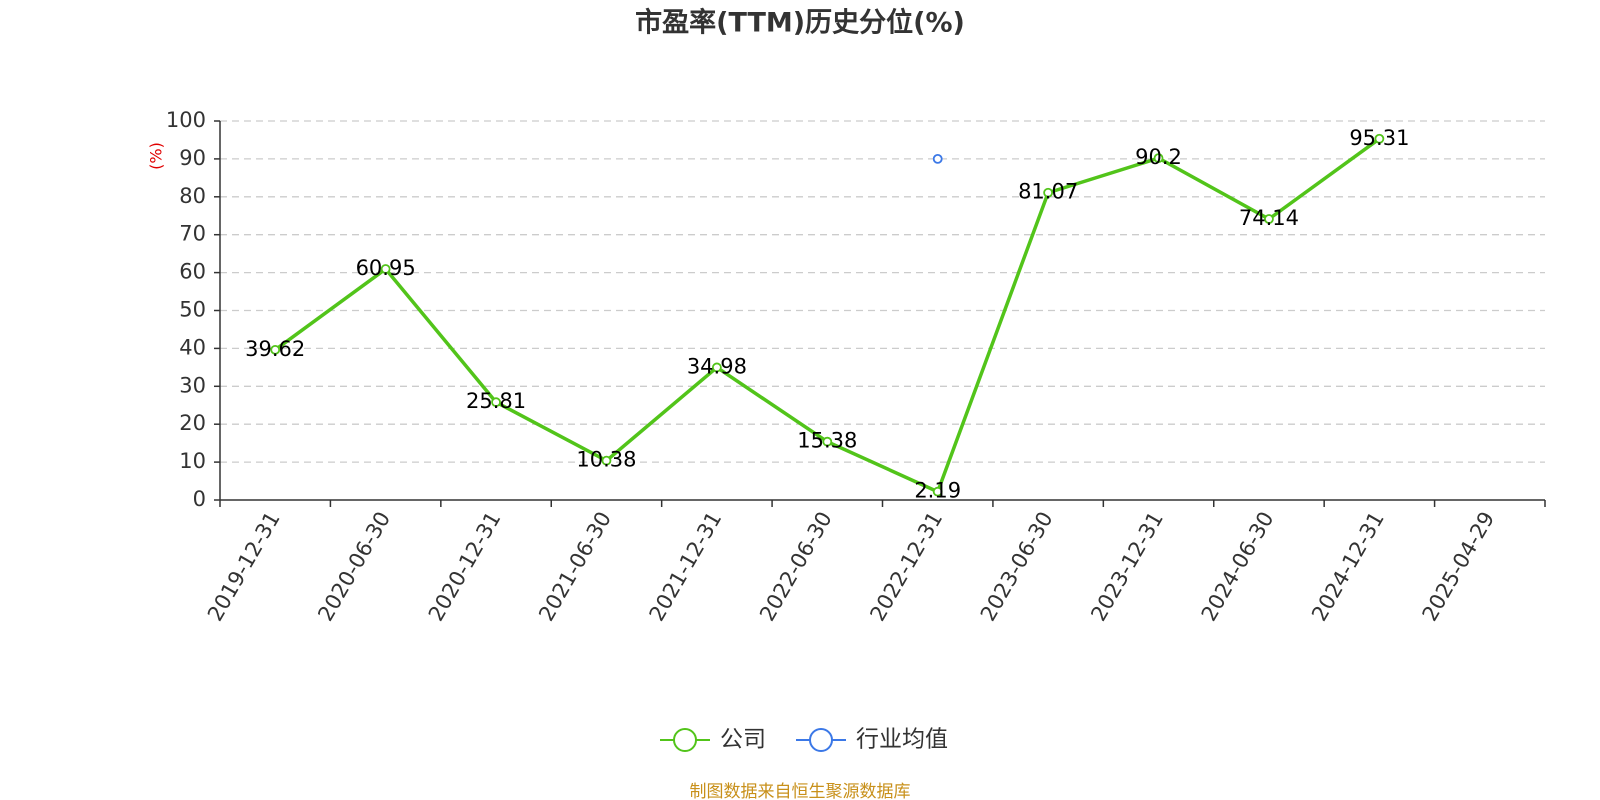 Image resolution: width=1600 pixels, height=800 pixels. I want to click on data-label: 81.07, so click(1048, 192).